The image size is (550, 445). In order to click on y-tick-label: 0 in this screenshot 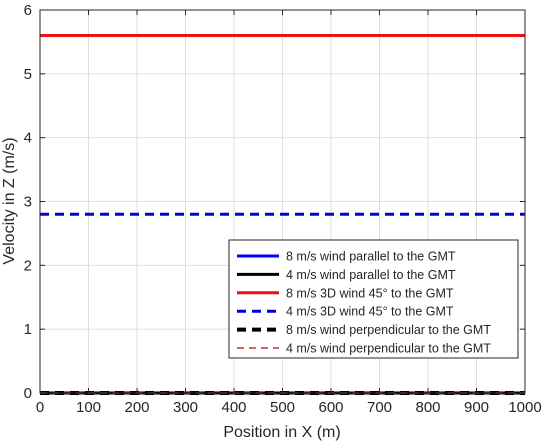, I will do `click(28, 393)`.